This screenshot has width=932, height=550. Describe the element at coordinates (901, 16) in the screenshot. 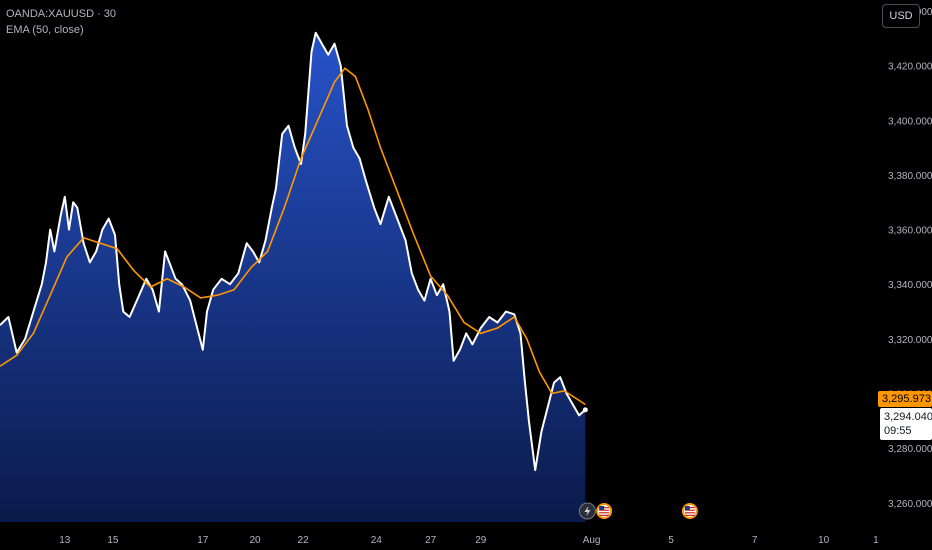

I see `currency-button: USD` at that location.